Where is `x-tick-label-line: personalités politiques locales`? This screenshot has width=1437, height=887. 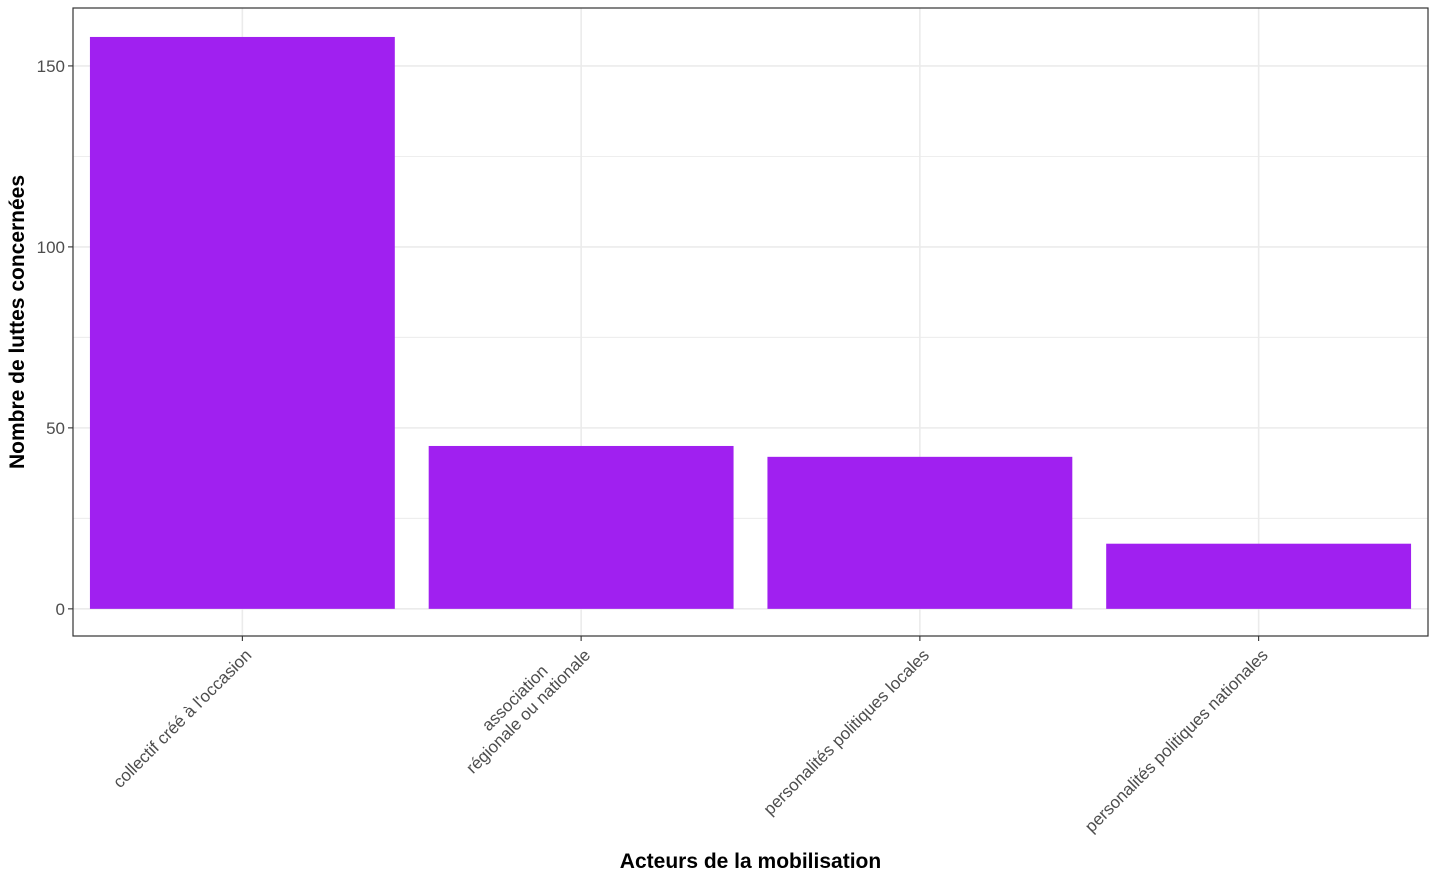
x-tick-label-line: personalités politiques locales is located at coordinates (846, 732).